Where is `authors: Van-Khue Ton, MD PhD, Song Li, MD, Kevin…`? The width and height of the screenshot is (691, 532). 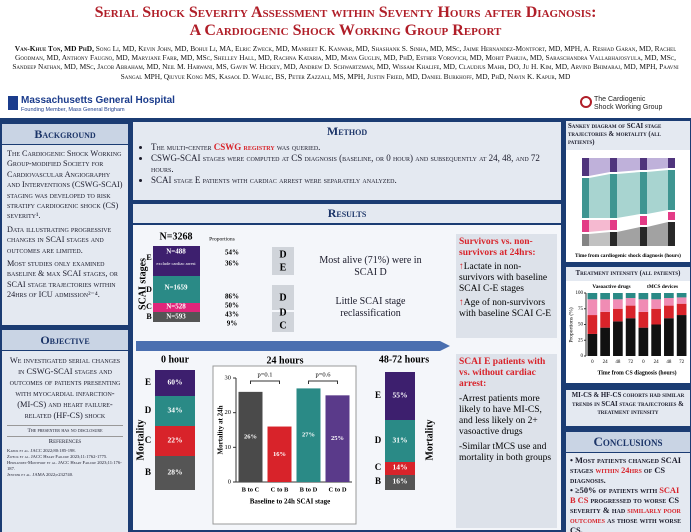
authors: Van-Khue Ton, MD PhD, Song Li, MD, Kevin… is located at coordinates (345, 62).